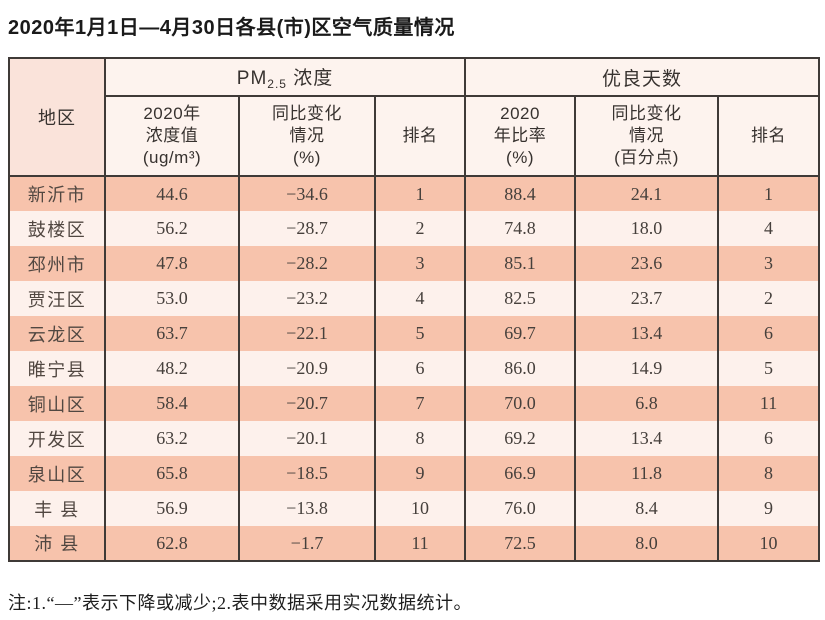 The height and width of the screenshot is (620, 825). What do you see at coordinates (172, 508) in the screenshot?
I see `pm-value-cell: 56.9` at bounding box center [172, 508].